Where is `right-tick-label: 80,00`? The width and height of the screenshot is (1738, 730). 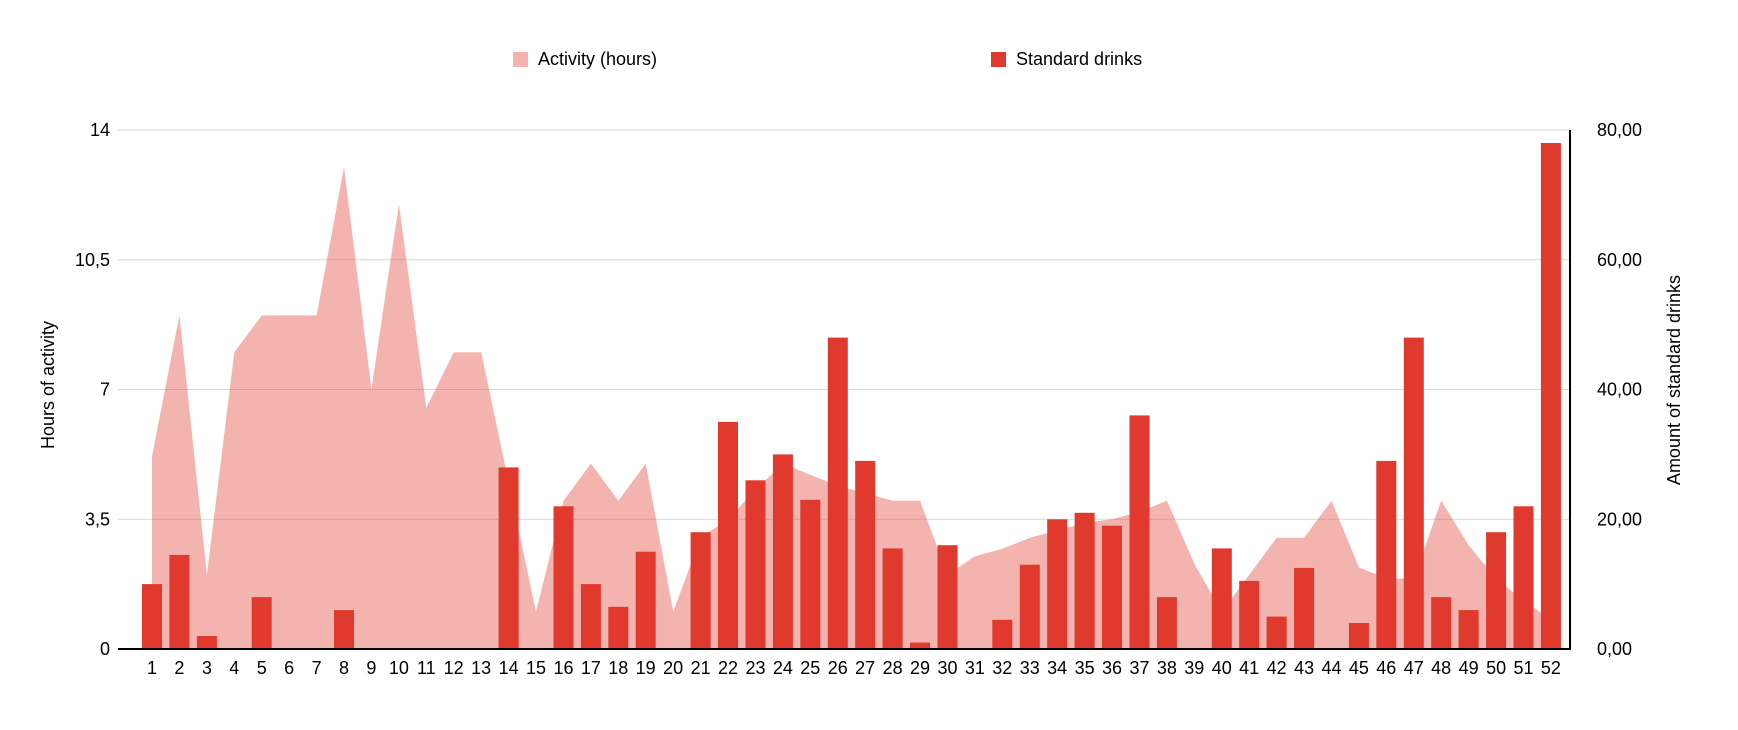 right-tick-label: 80,00 is located at coordinates (1619, 130).